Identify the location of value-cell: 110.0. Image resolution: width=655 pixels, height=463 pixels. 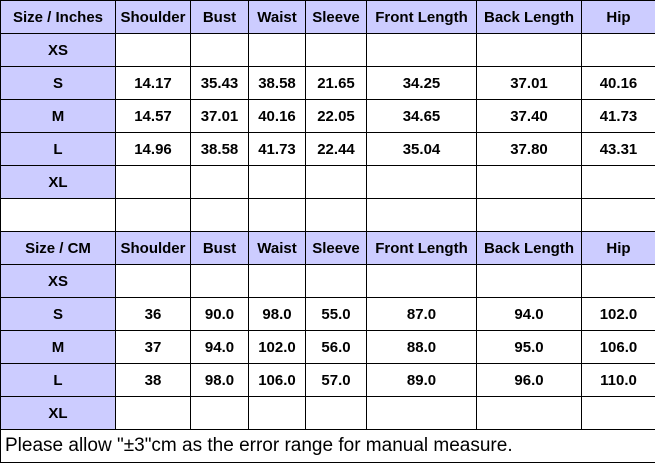
(618, 380).